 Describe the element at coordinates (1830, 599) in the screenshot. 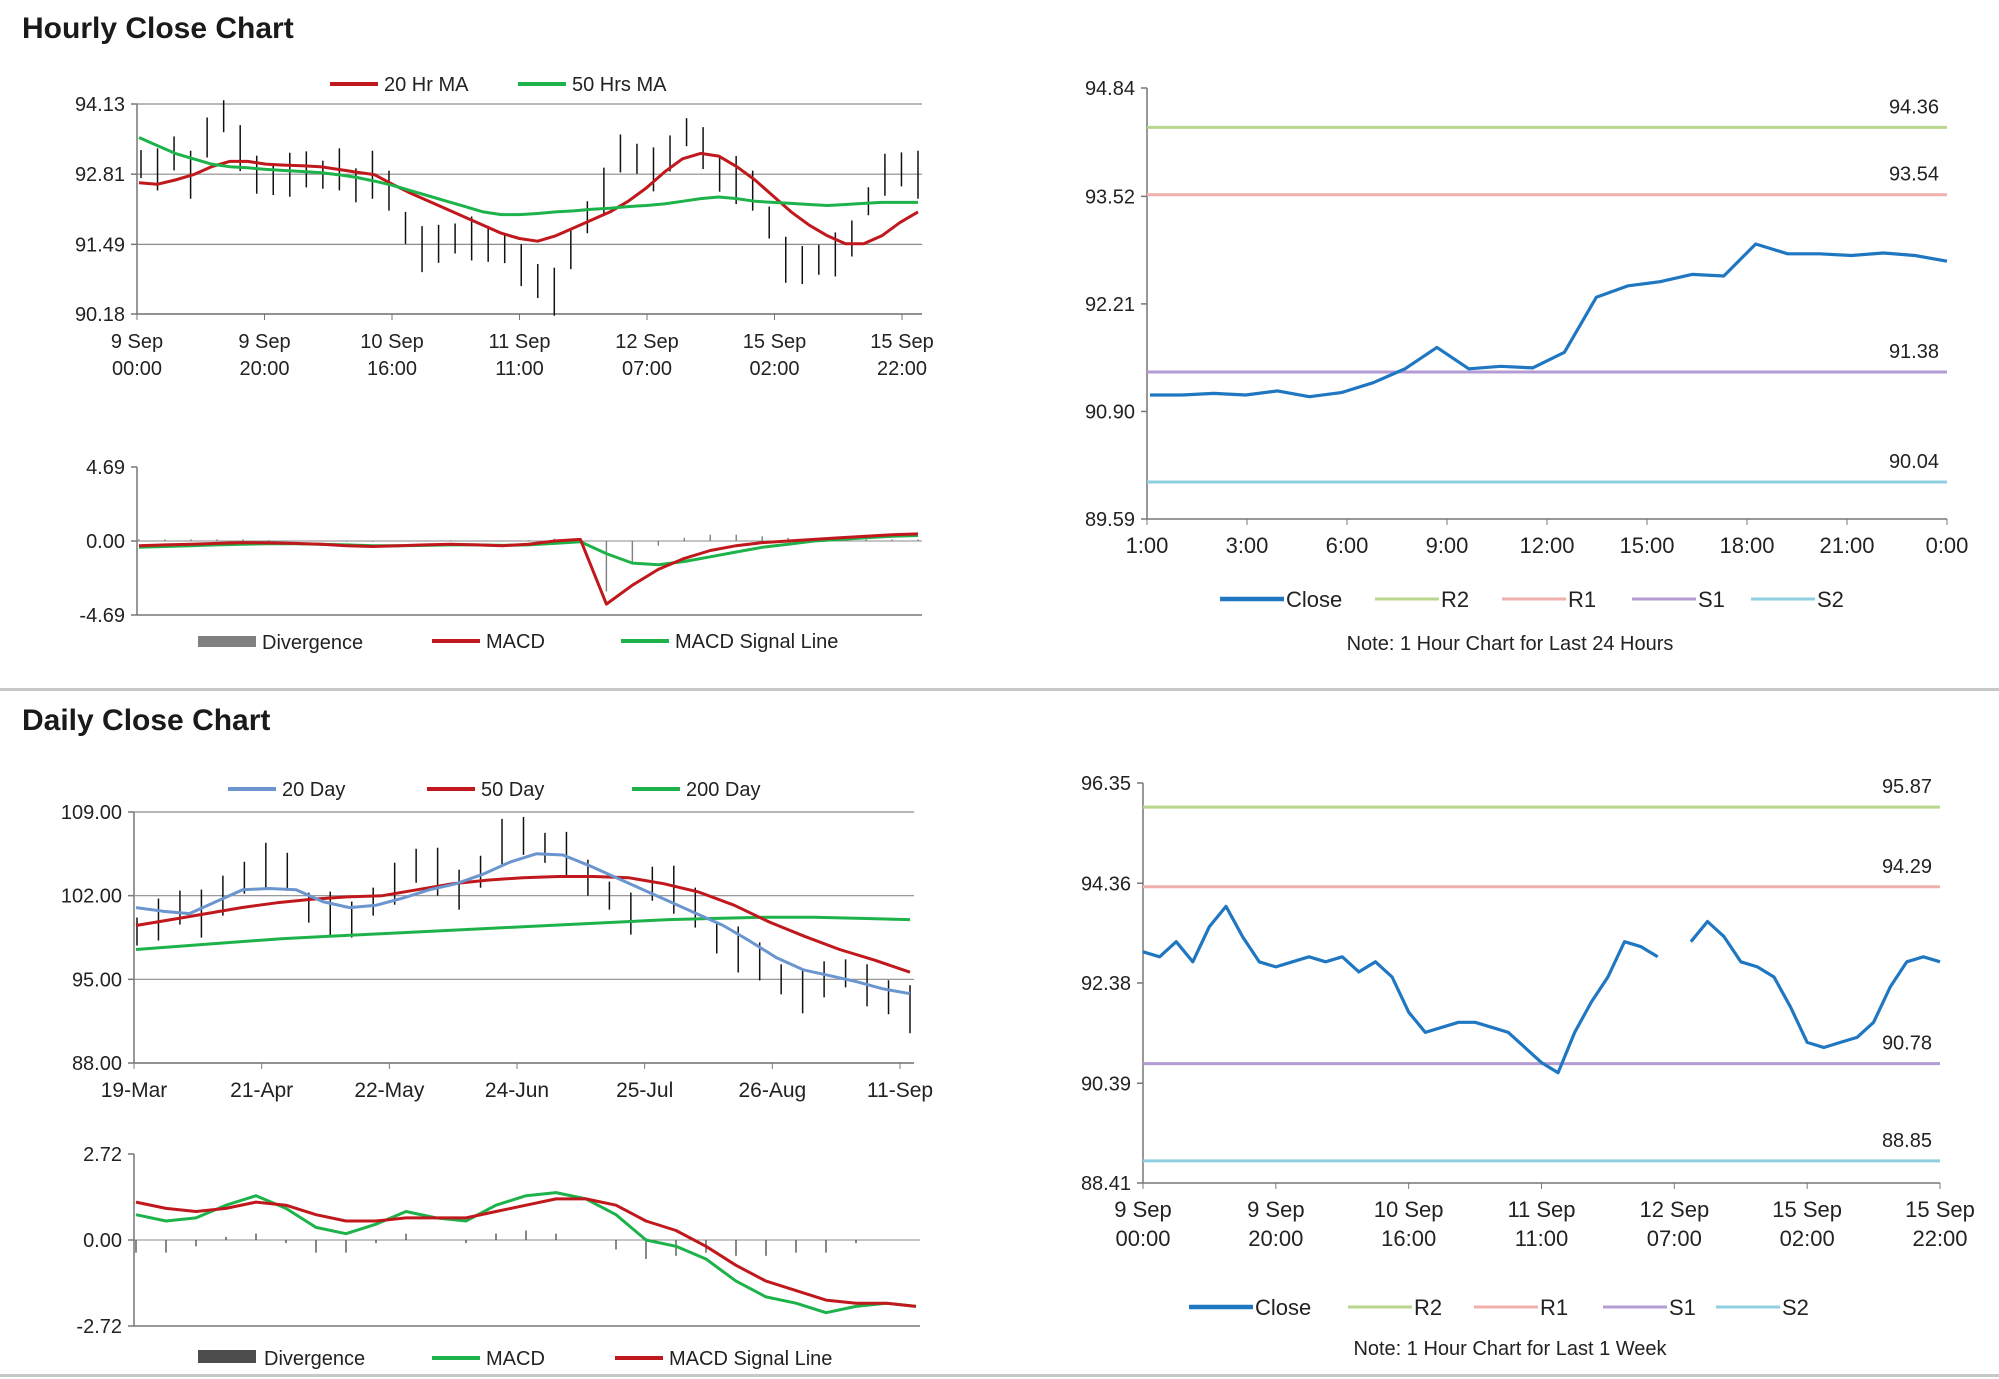

I see `hourly-pivot-legend-s2-label: S2` at that location.